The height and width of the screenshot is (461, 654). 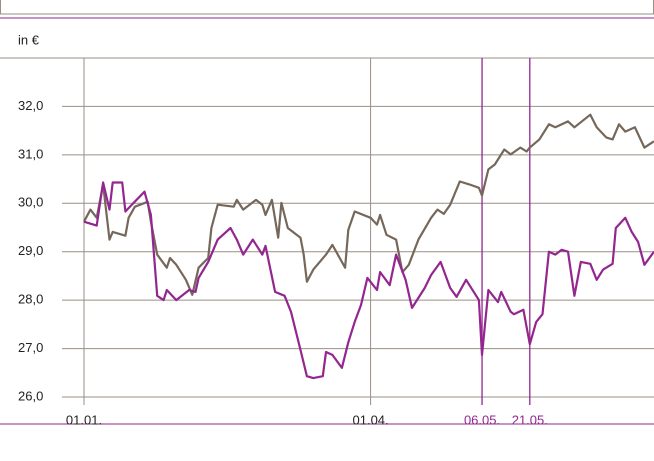 I want to click on x-tick-label: 01.04., so click(x=371, y=419).